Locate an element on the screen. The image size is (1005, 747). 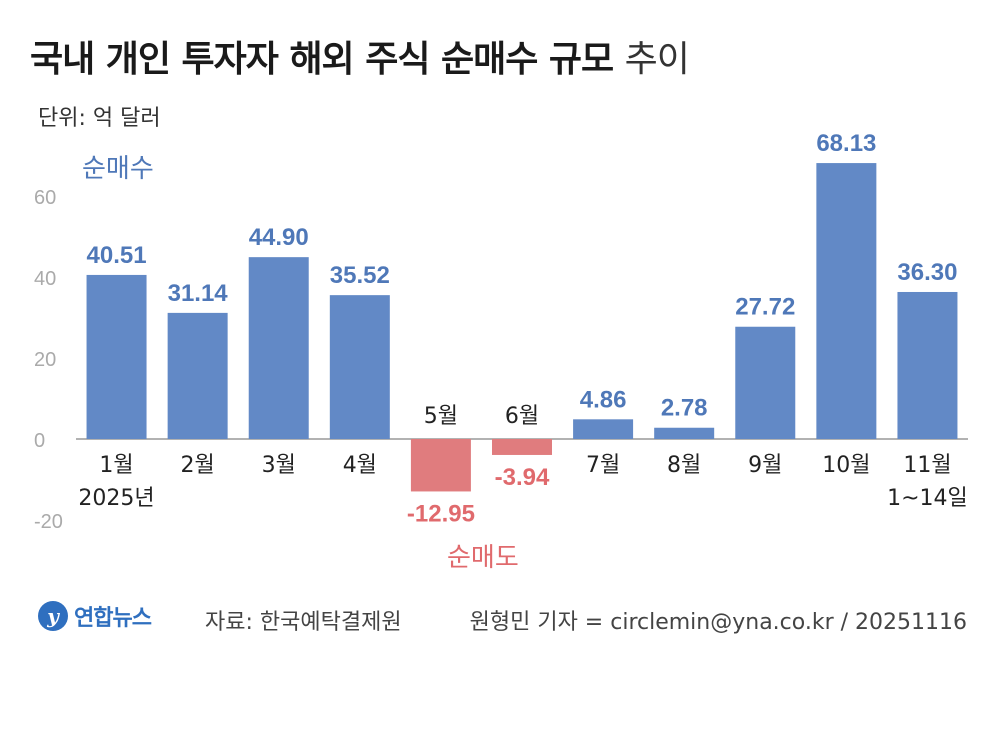
title-suffix: 추이 is located at coordinates (657, 59).